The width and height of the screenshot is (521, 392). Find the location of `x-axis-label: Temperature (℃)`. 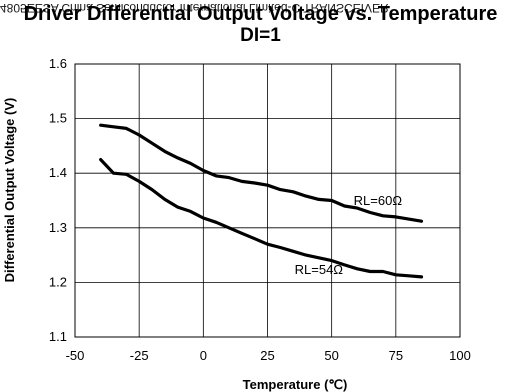

x-axis-label: Temperature (℃) is located at coordinates (295, 384).